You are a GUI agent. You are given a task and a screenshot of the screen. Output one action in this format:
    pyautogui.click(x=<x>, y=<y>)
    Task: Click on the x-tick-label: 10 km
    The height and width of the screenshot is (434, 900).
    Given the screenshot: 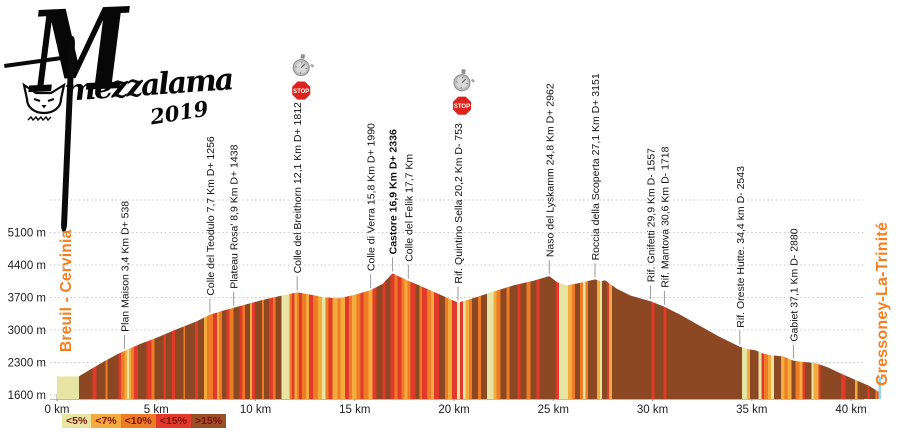 What is the action you would take?
    pyautogui.click(x=255, y=410)
    